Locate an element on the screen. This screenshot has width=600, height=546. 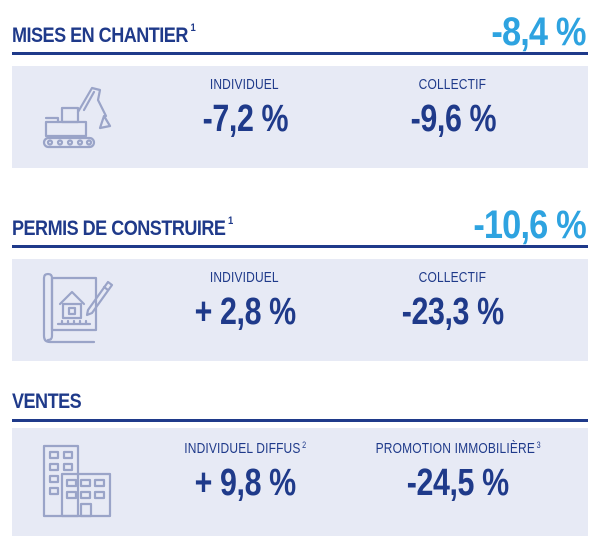
section-title-text: VENTES is located at coordinates (47, 401).